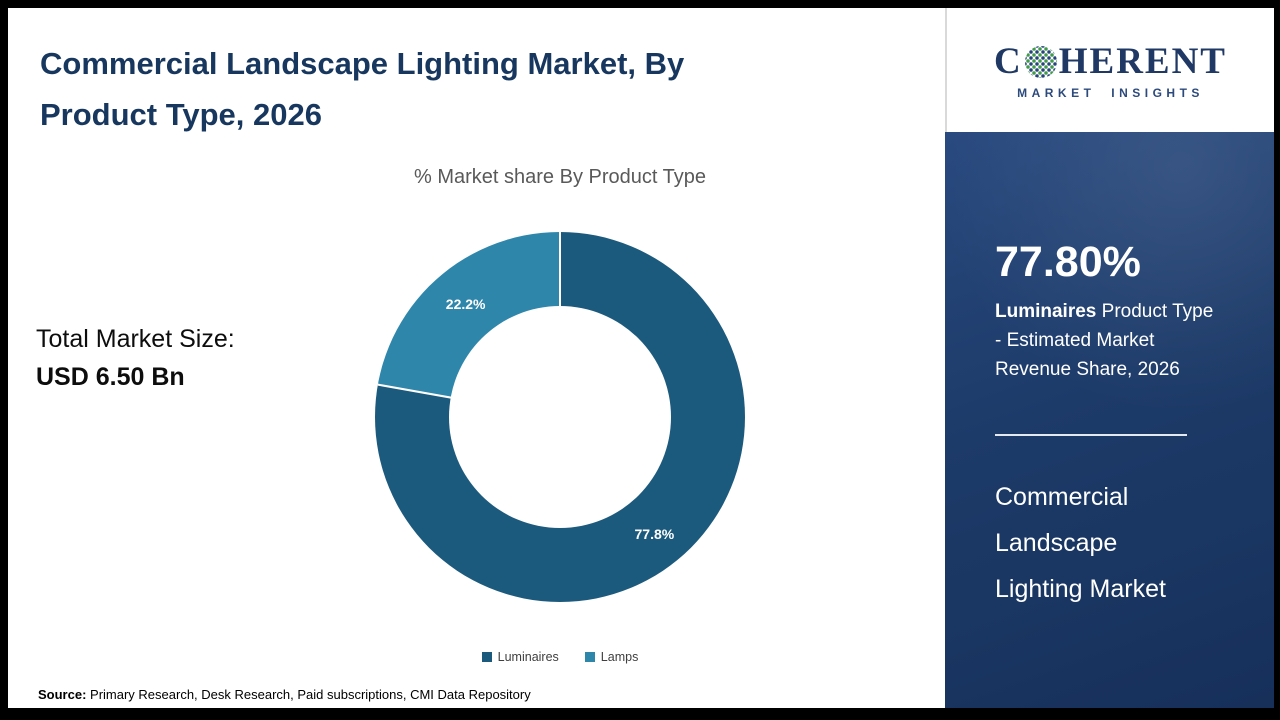 The width and height of the screenshot is (1280, 720). I want to click on sidebar-divider, so click(1091, 435).